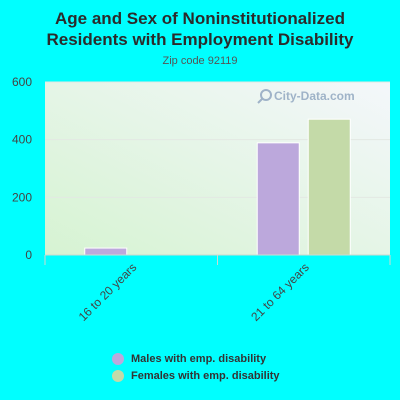 This screenshot has height=400, width=400. I want to click on watermark-magnifier-handle, so click(260, 101).